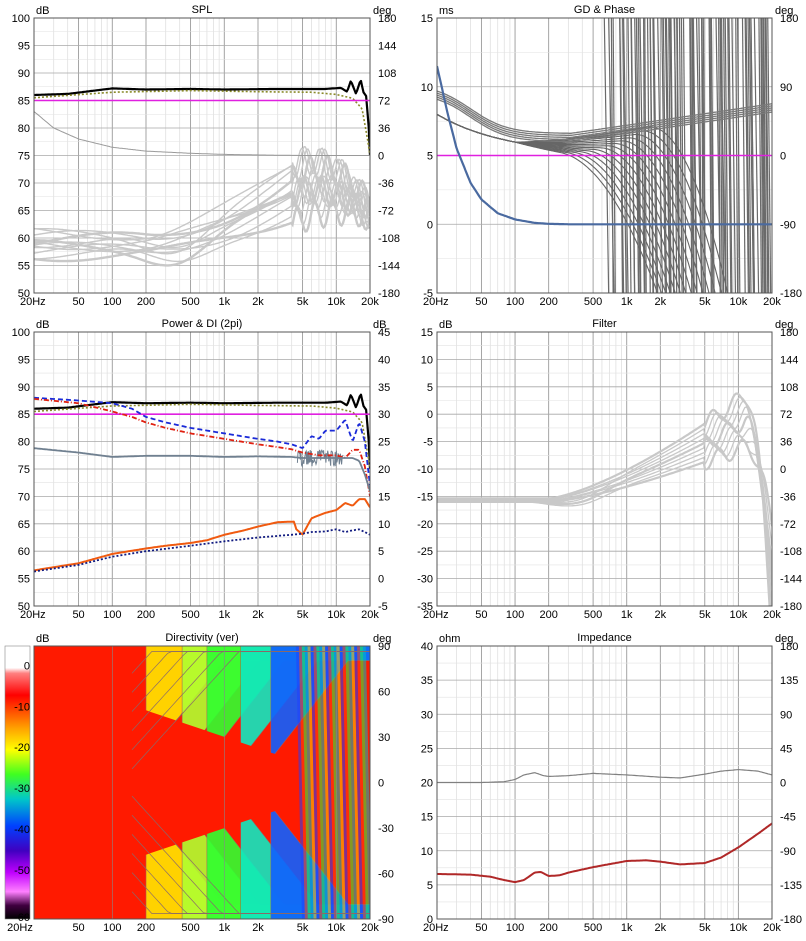  What do you see at coordinates (604, 776) in the screenshot?
I see `impedance-series-phase` at bounding box center [604, 776].